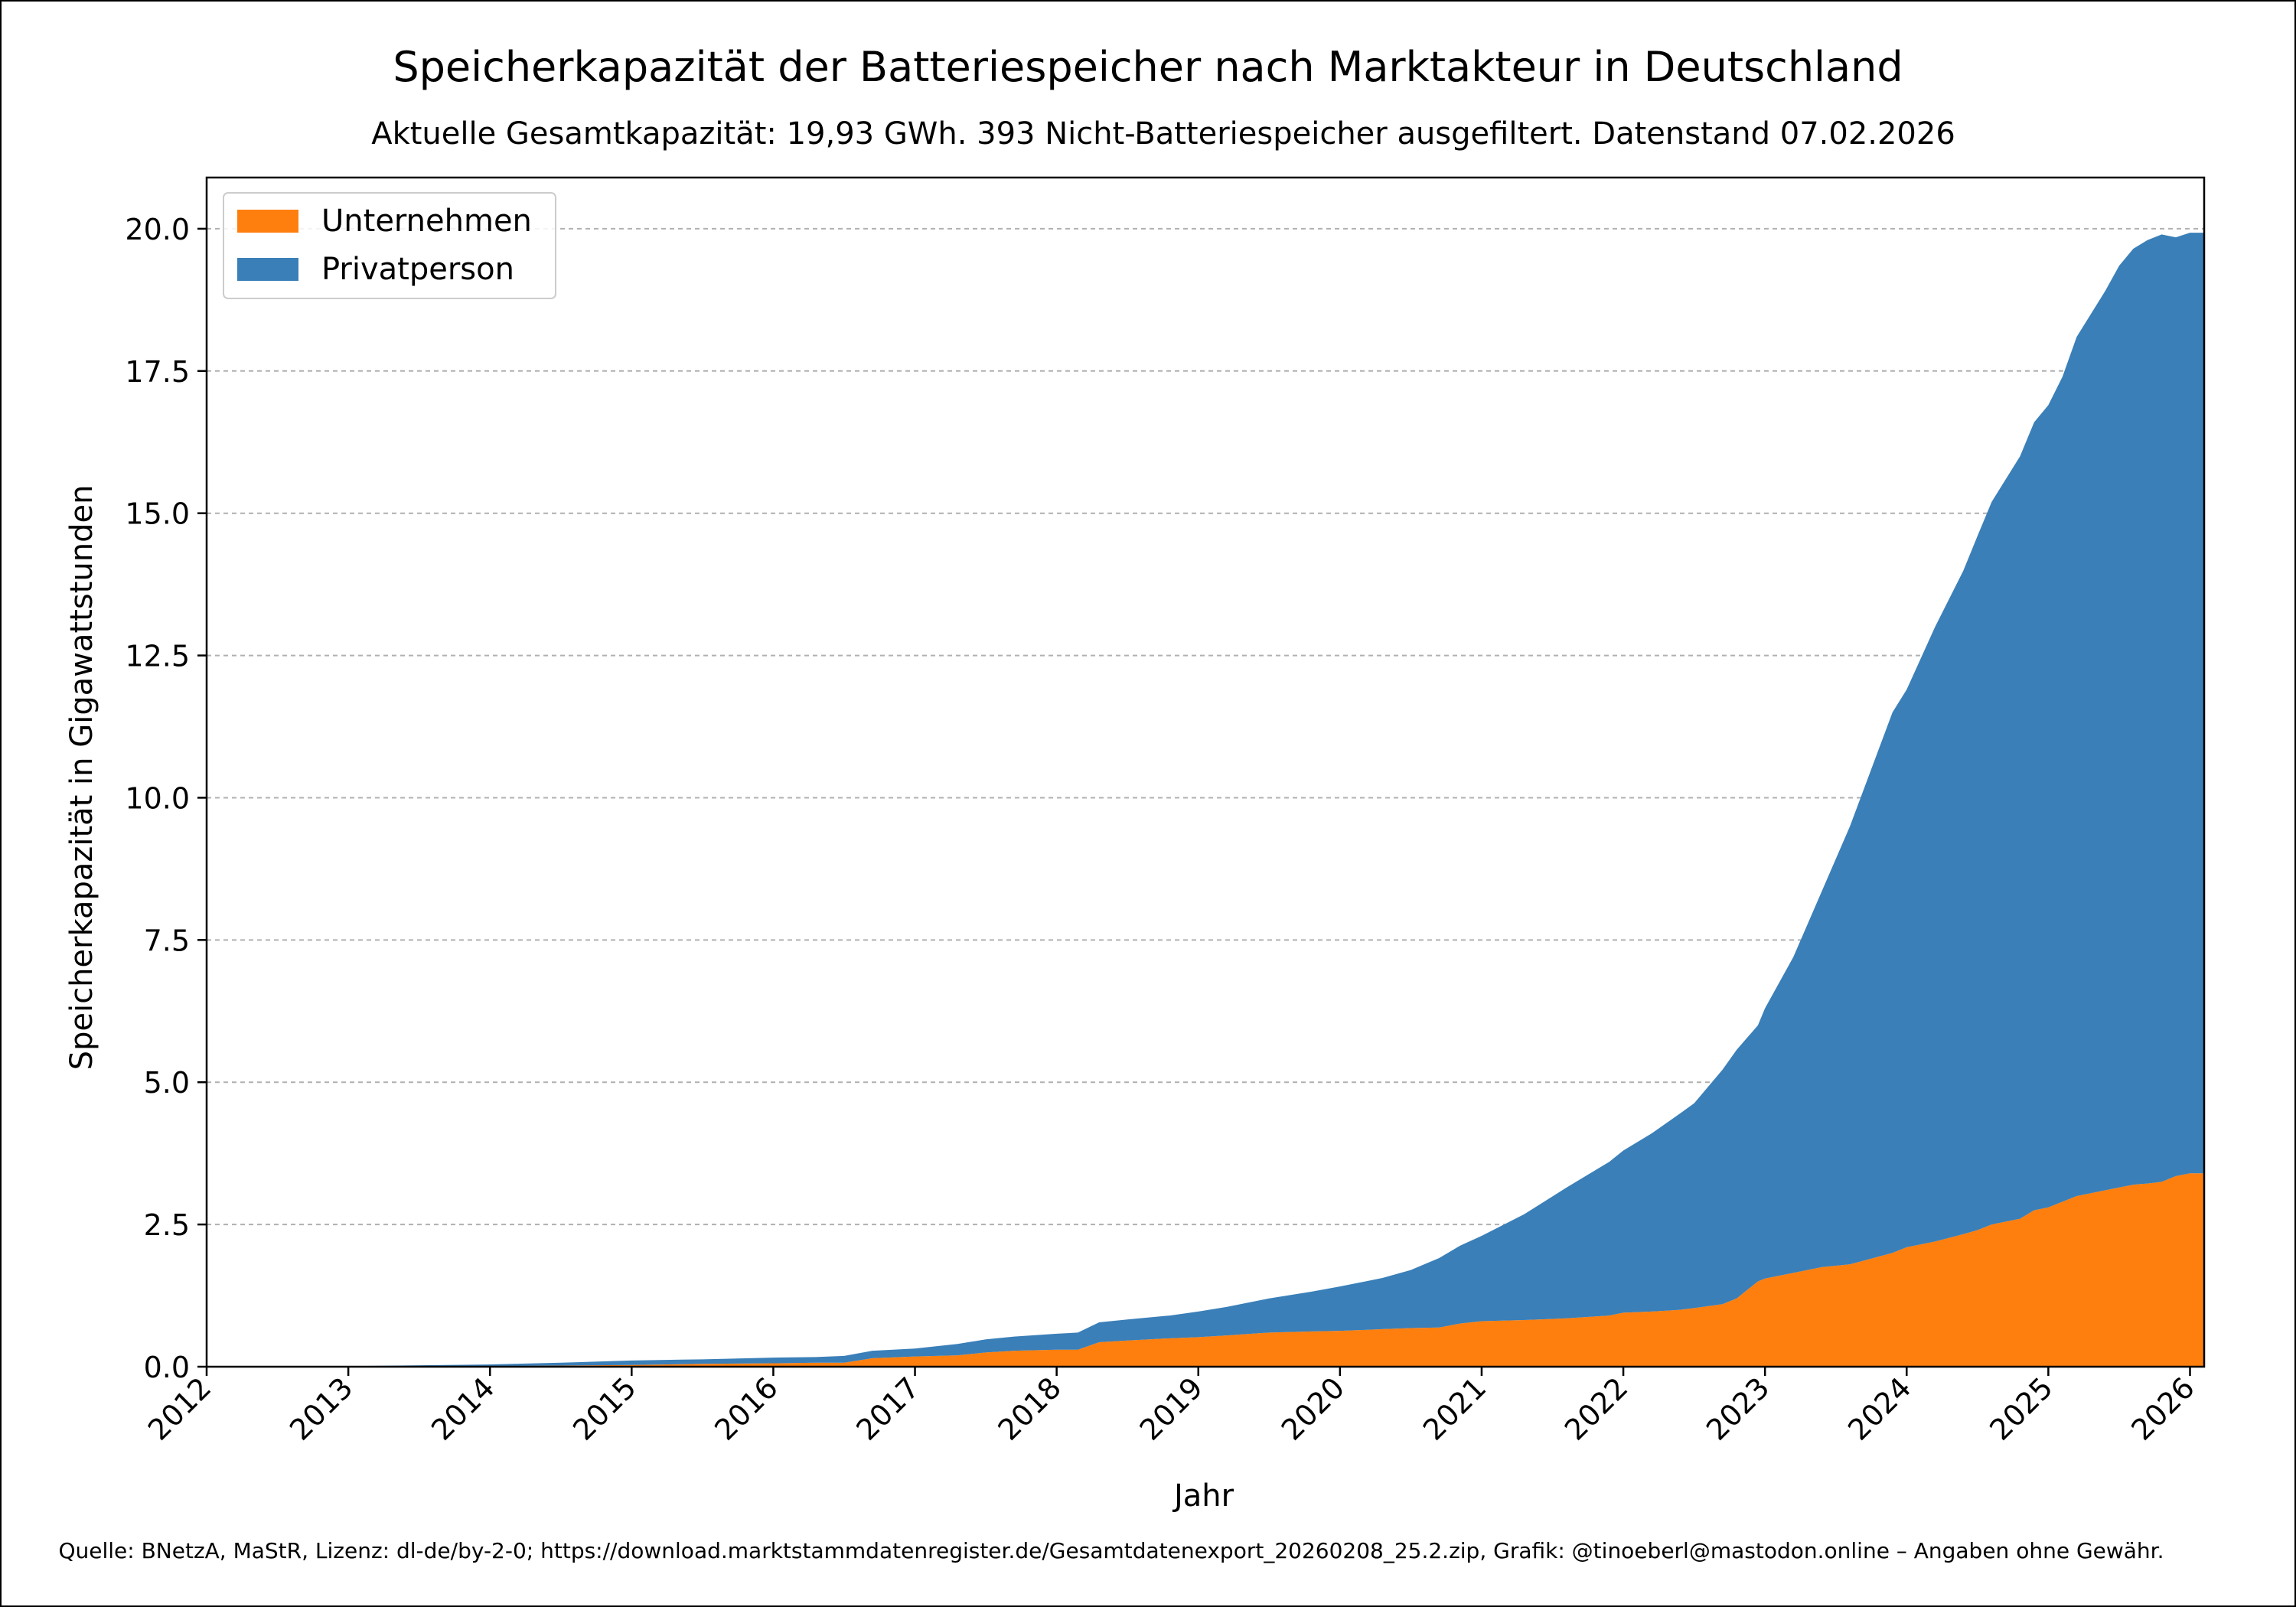 Image resolution: width=2296 pixels, height=1607 pixels. I want to click on x-tick-label: 2013, so click(321, 1409).